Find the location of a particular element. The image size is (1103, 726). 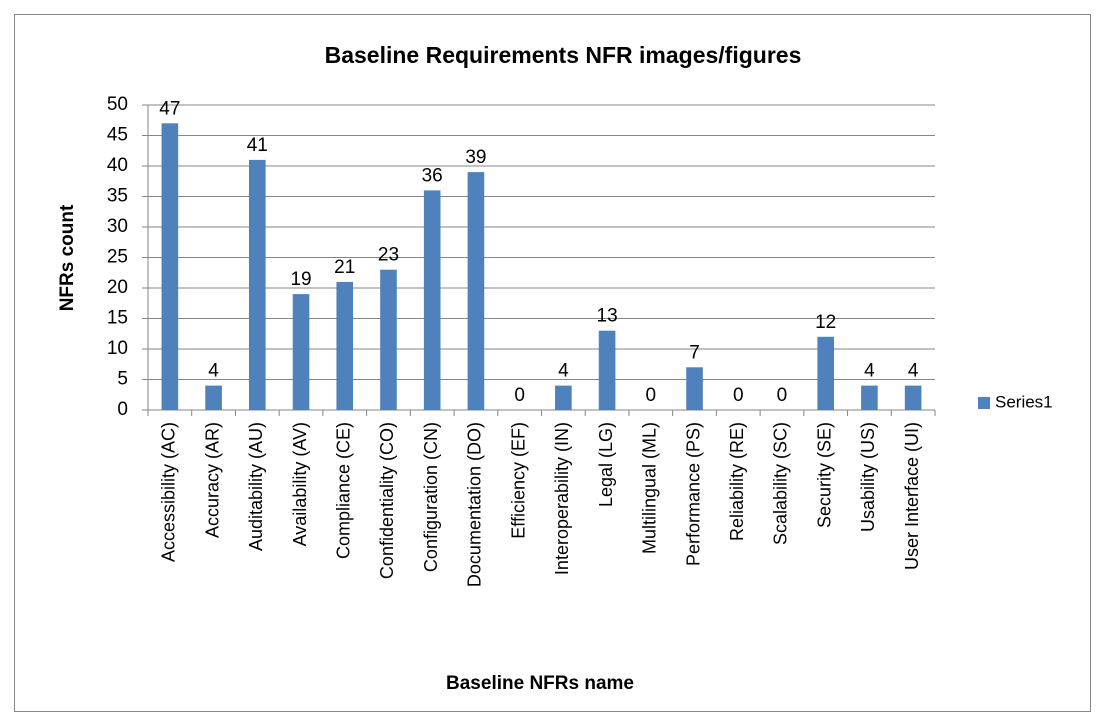

x-tick-label: Security (SE) is located at coordinates (824, 475).